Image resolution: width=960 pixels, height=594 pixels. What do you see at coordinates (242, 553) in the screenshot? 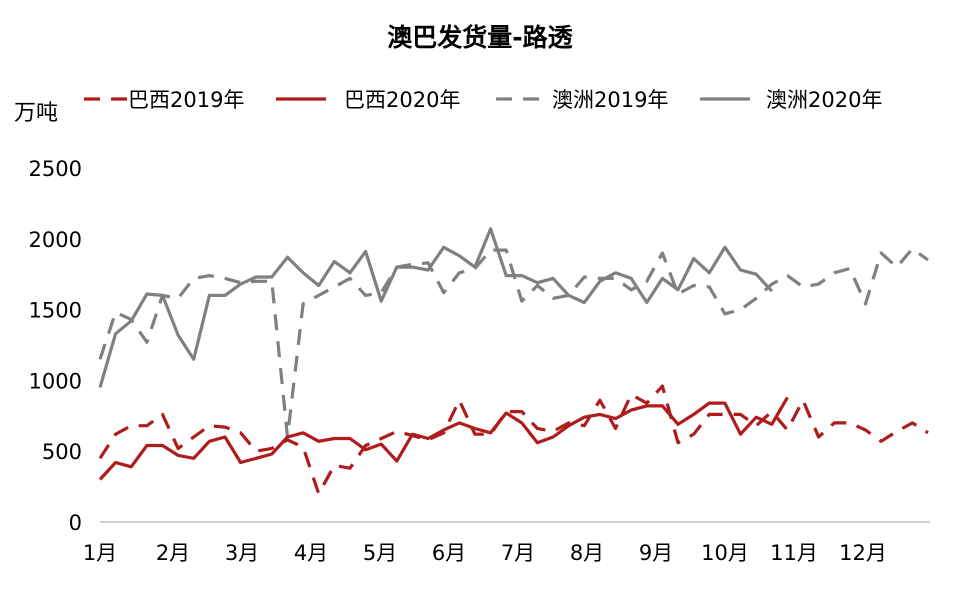
I see `x-tick-label: 3月` at bounding box center [242, 553].